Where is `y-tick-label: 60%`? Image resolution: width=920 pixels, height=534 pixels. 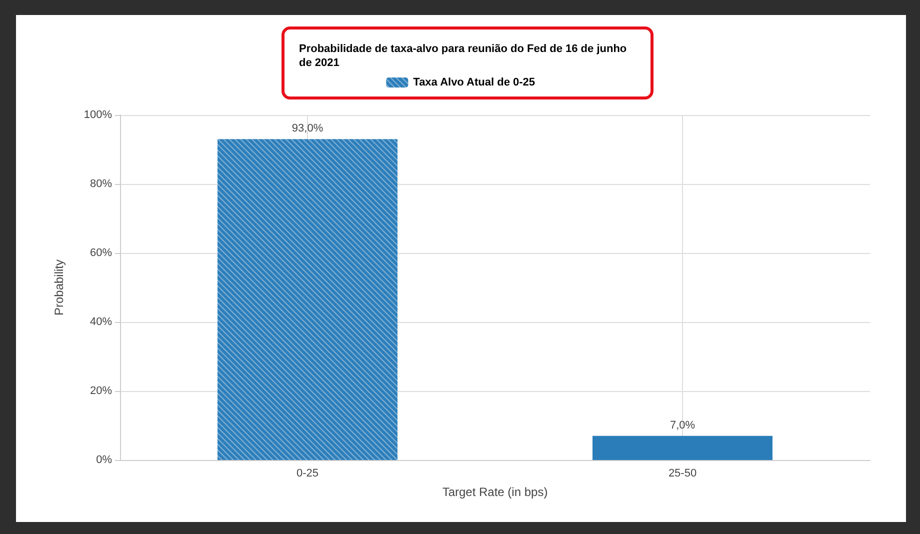 y-tick-label: 60% is located at coordinates (101, 253).